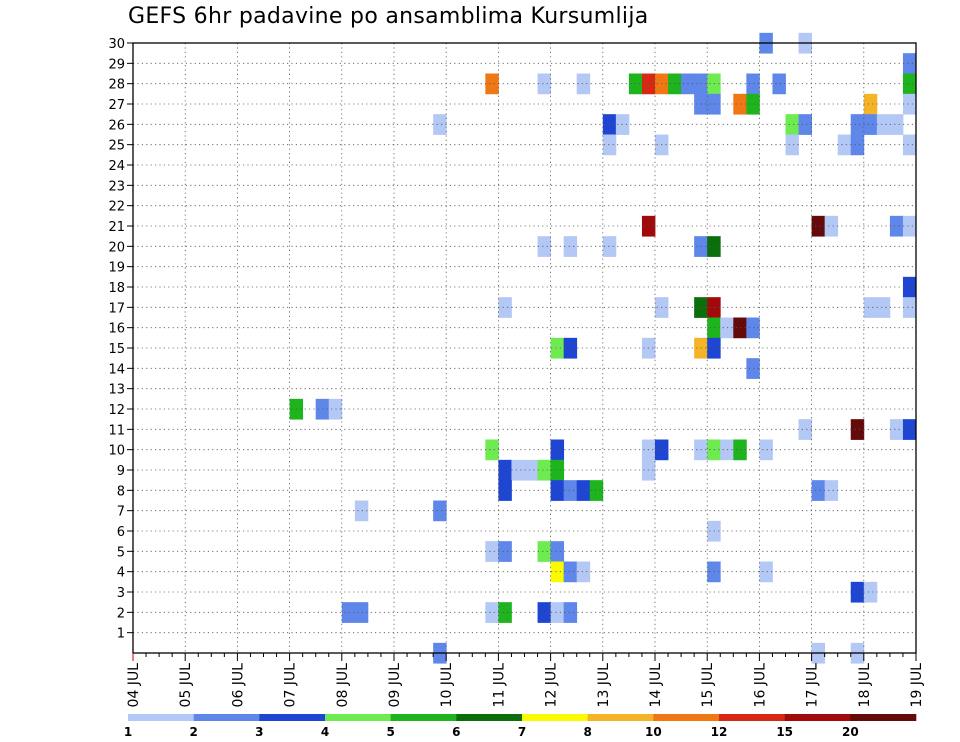 This screenshot has width=960, height=742. I want to click on y-tick-label: 8, so click(121, 491).